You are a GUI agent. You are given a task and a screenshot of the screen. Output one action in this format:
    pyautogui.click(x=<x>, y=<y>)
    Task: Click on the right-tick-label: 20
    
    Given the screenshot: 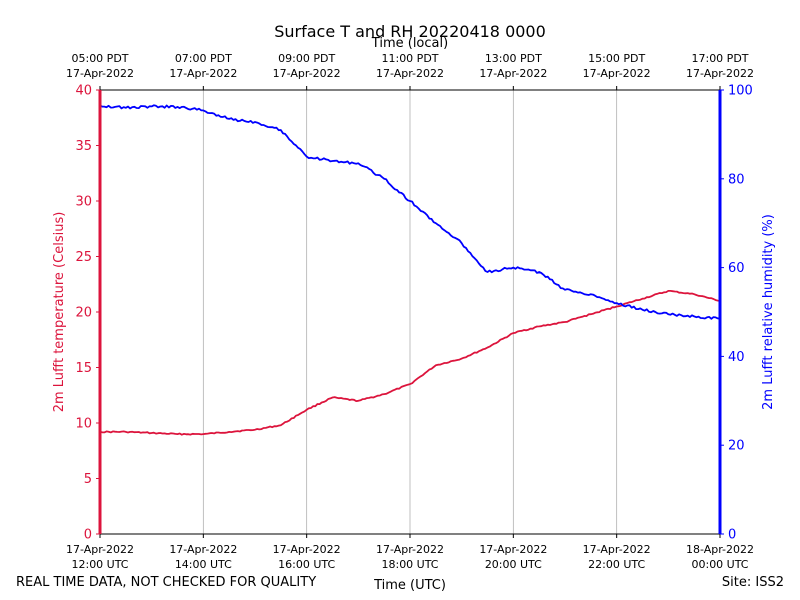 What is the action you would take?
    pyautogui.click(x=736, y=446)
    